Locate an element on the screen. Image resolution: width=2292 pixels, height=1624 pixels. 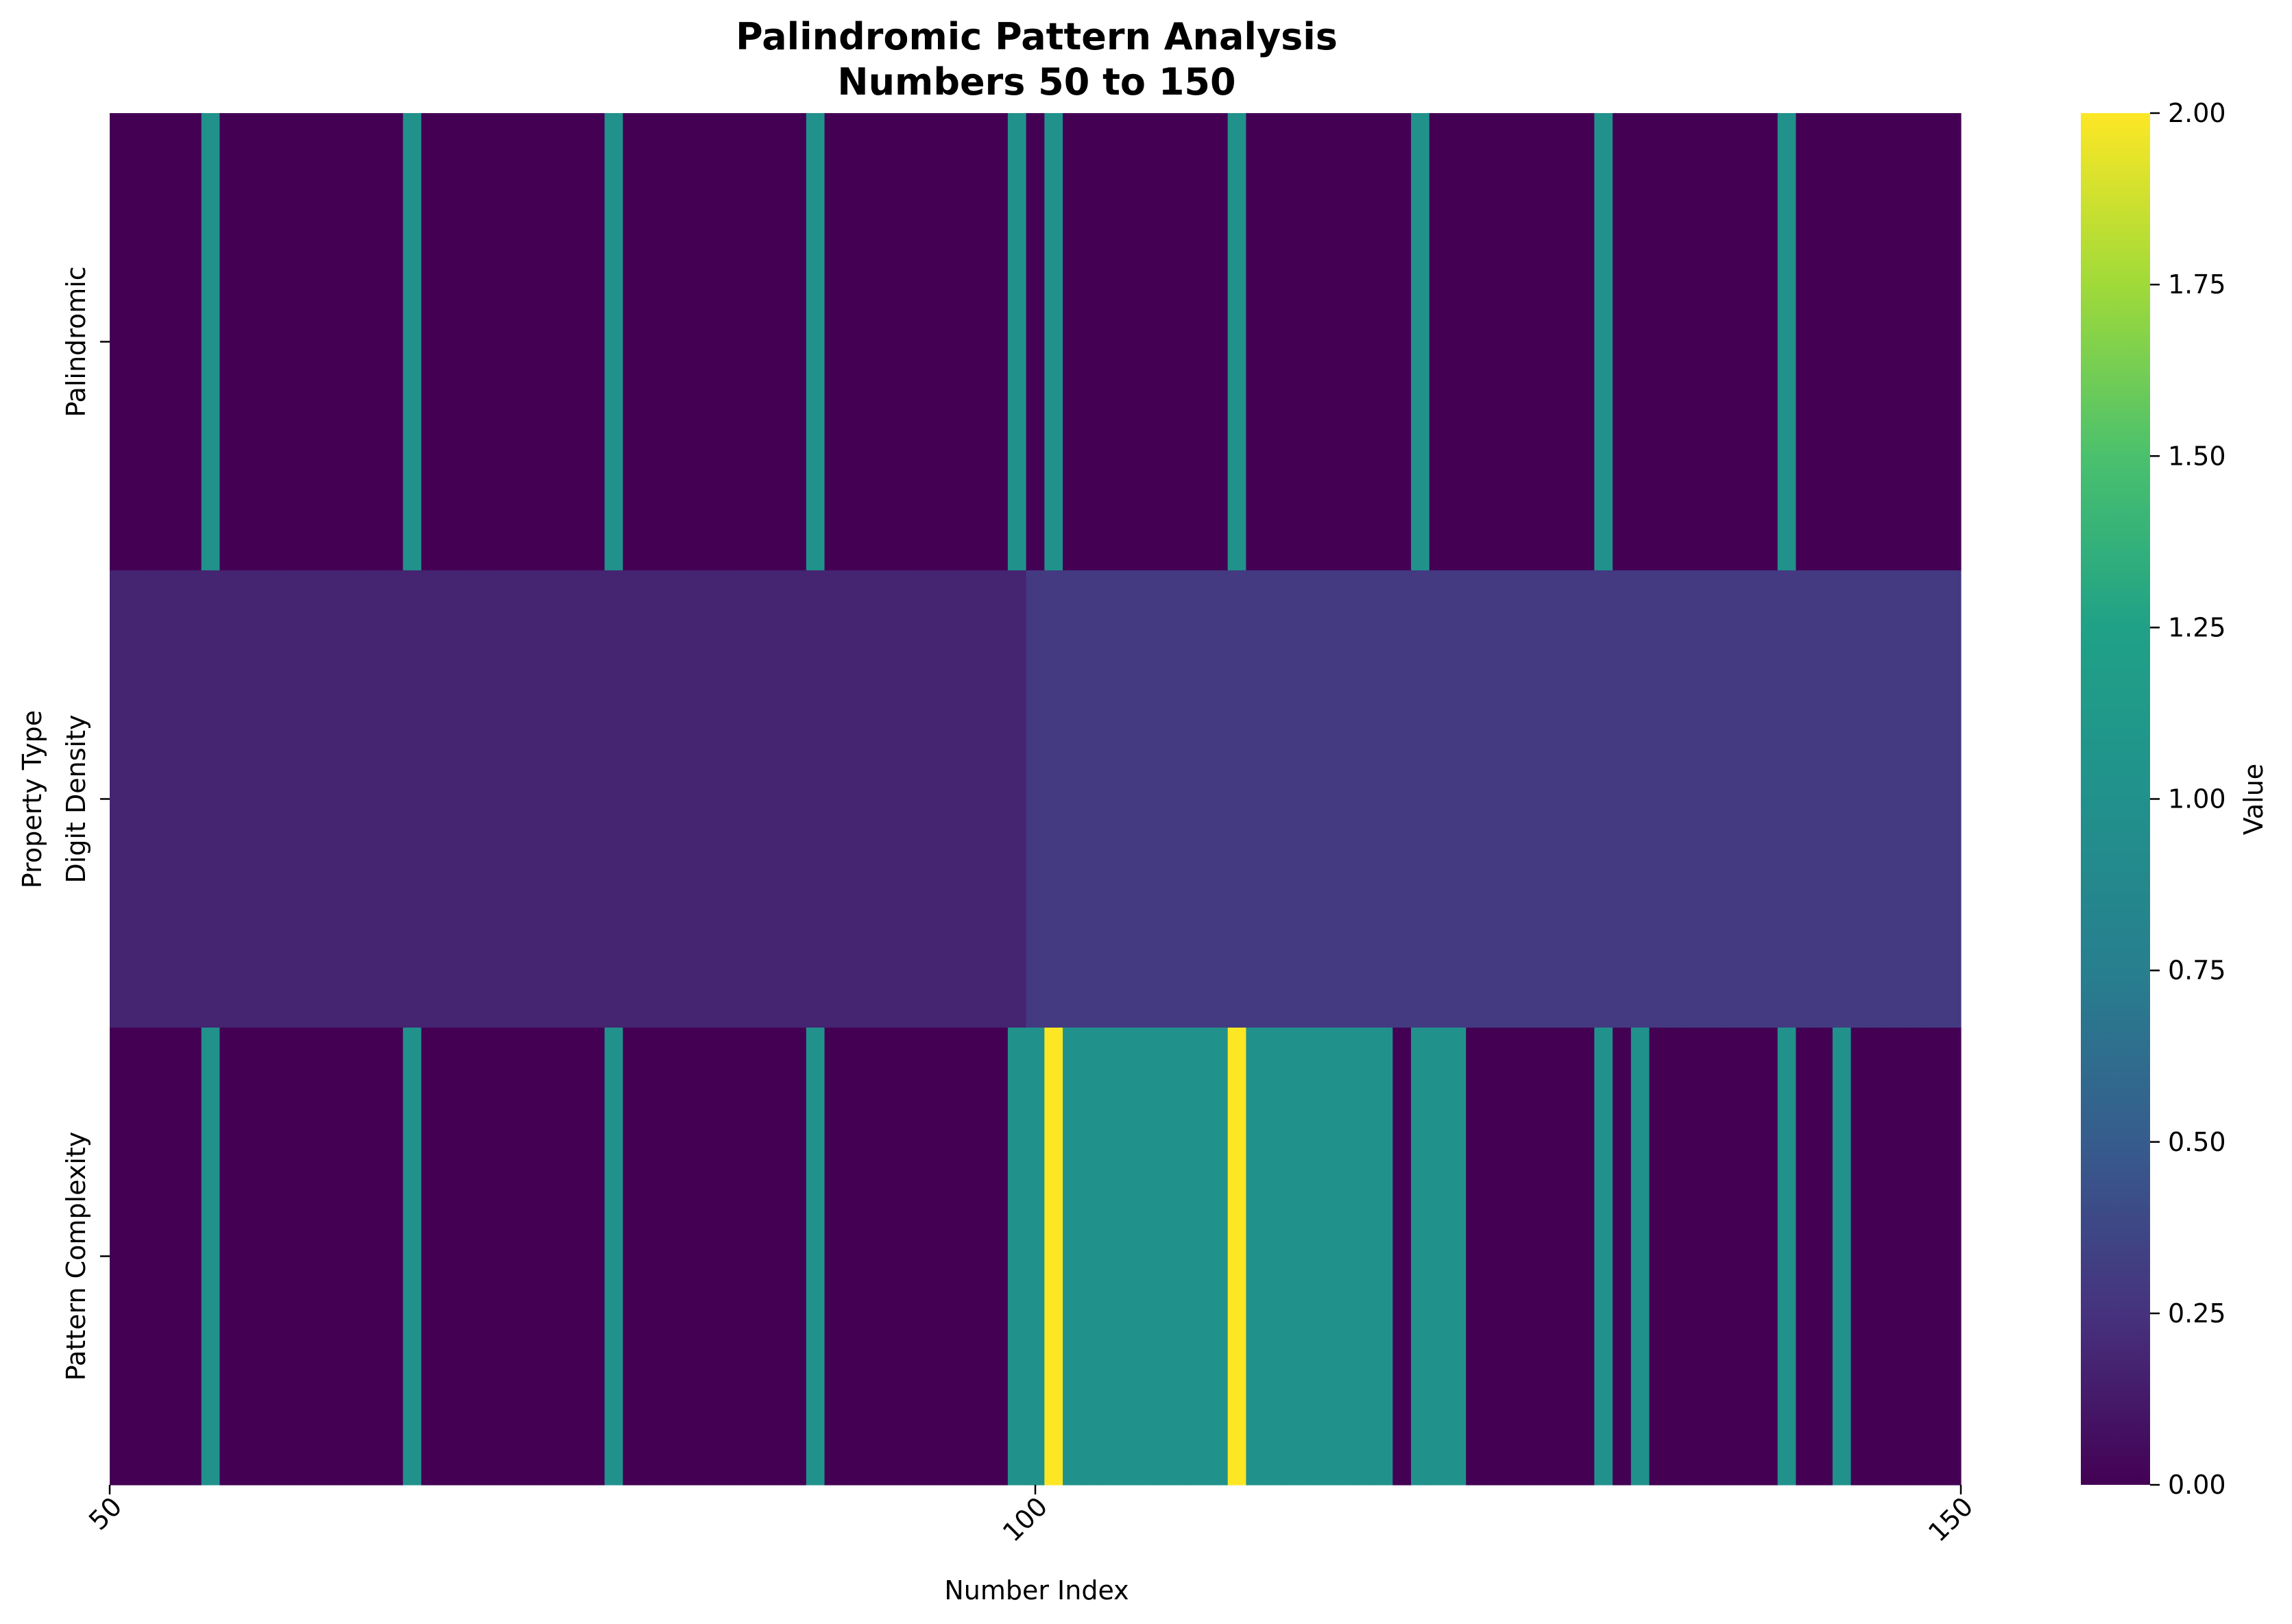
y-tick-label: Digit Density is located at coordinates (76, 799).